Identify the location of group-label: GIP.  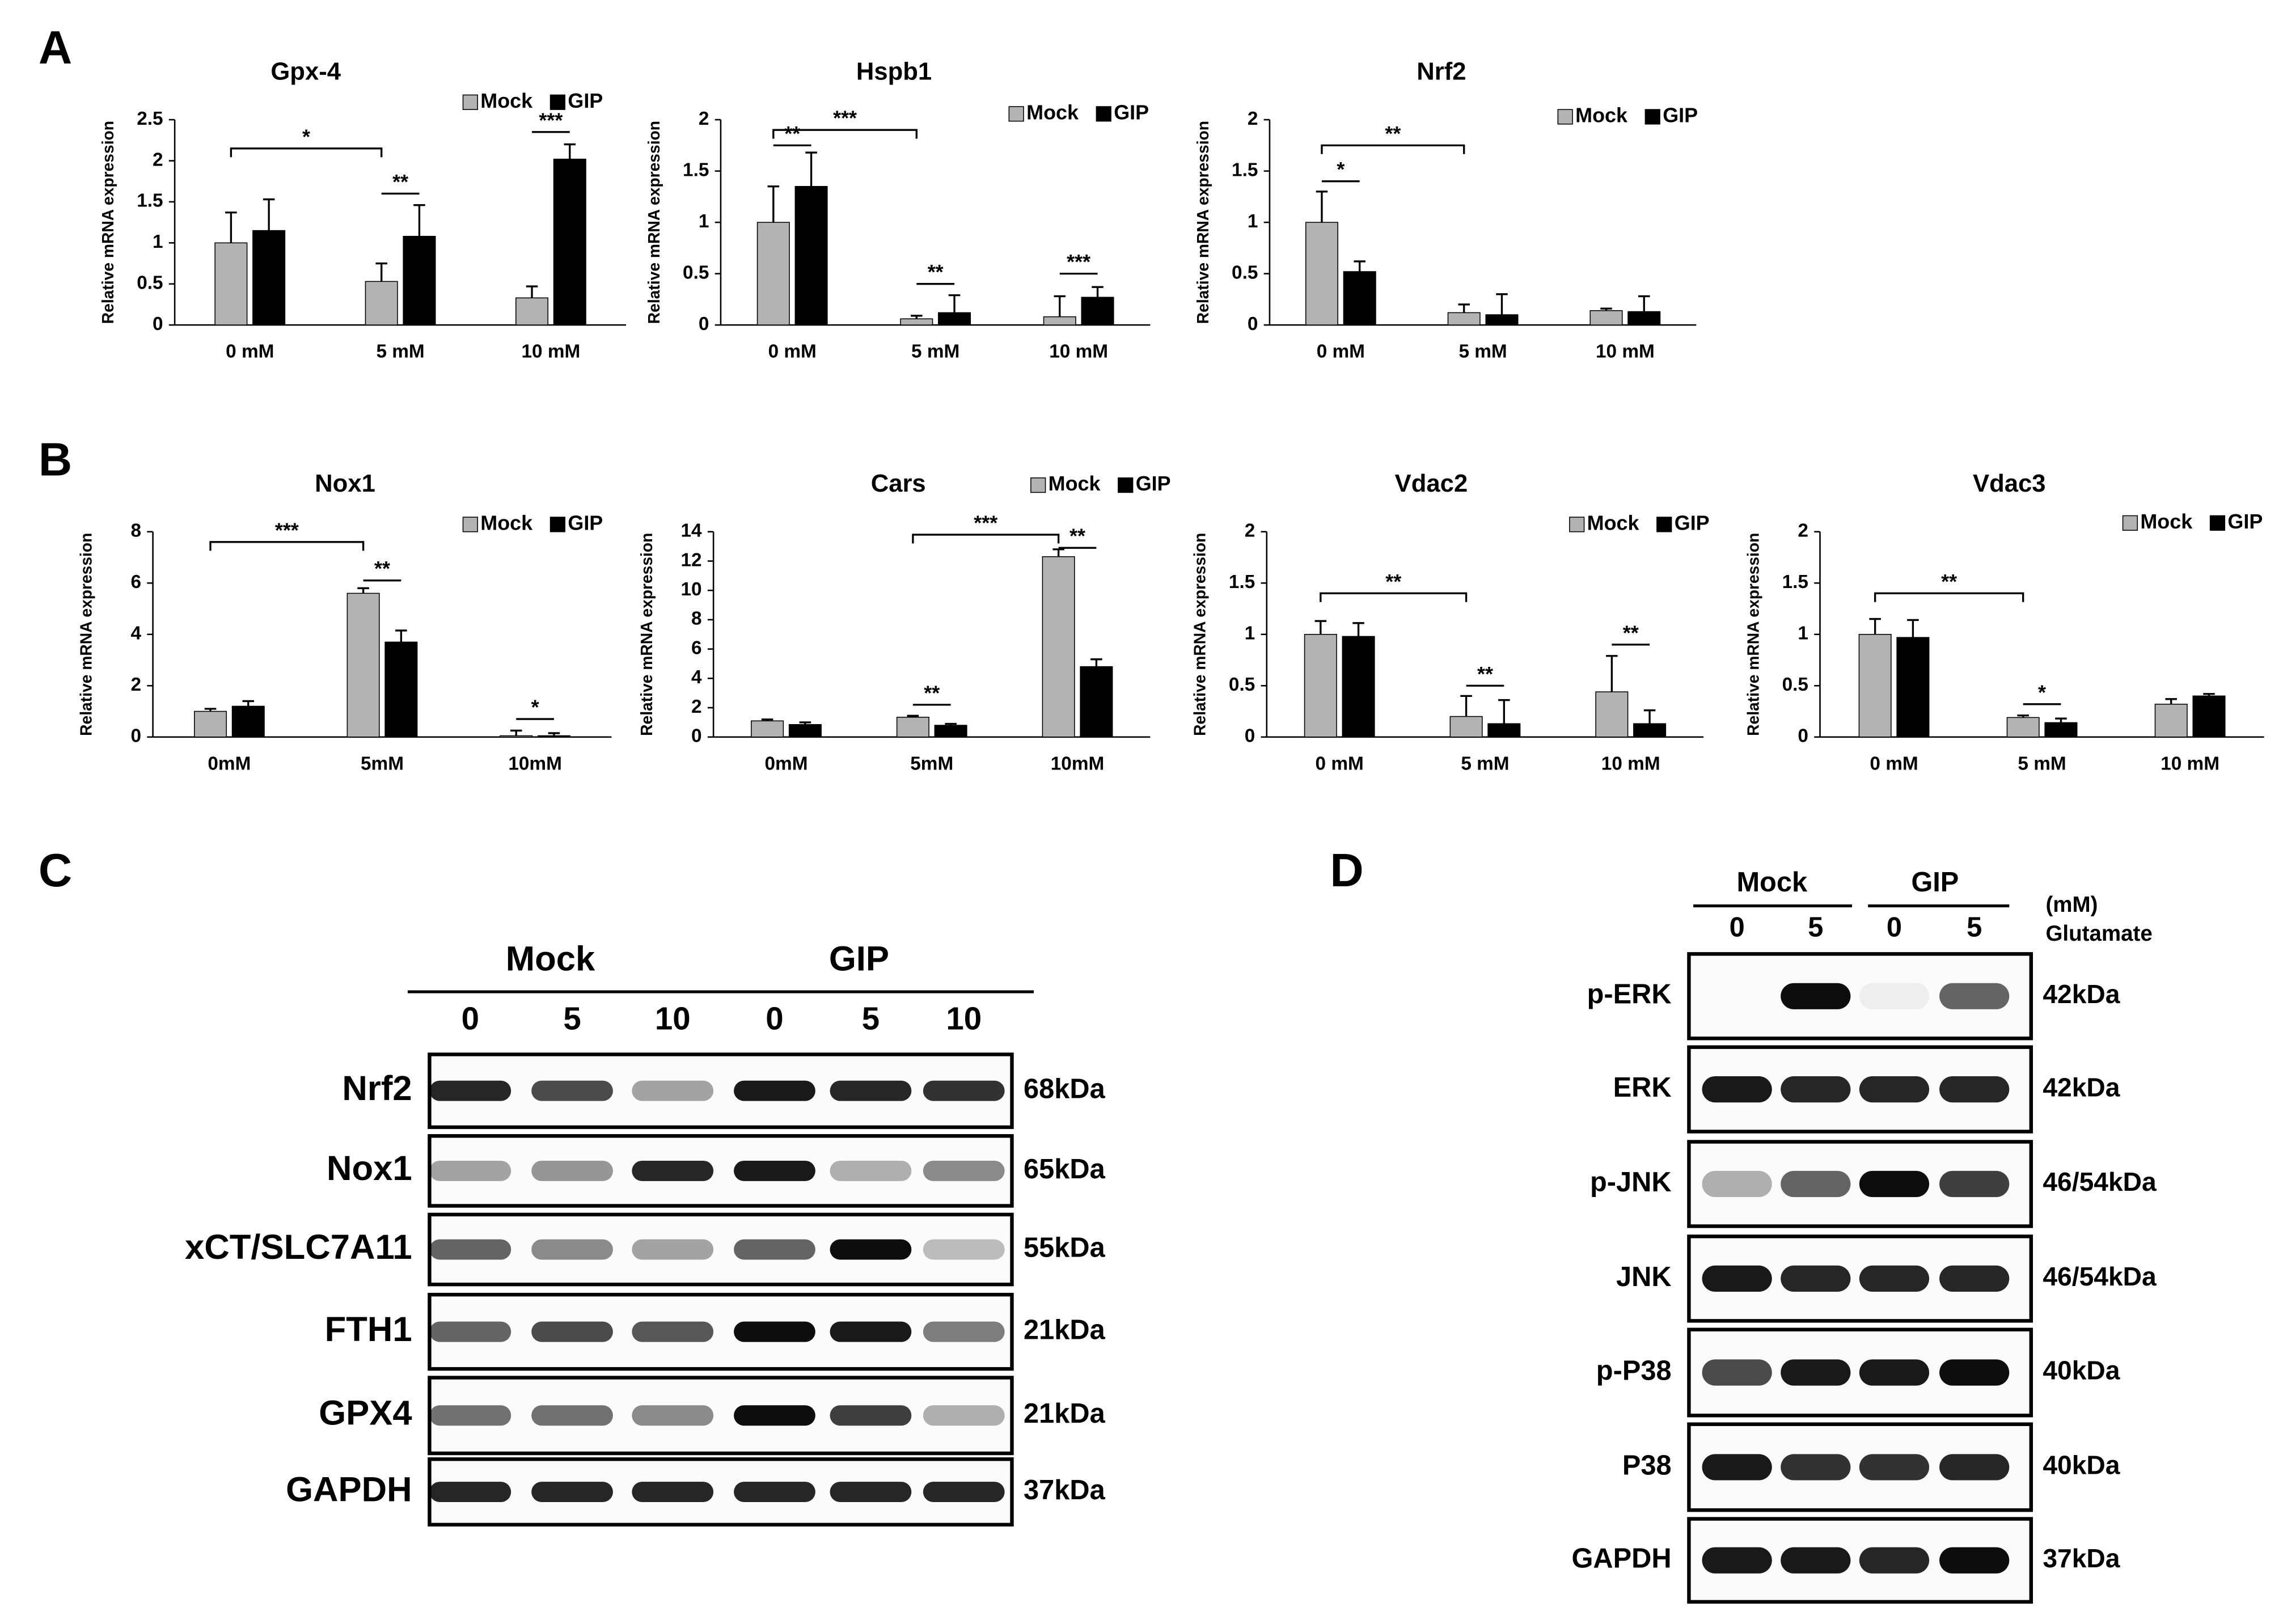
(1935, 883).